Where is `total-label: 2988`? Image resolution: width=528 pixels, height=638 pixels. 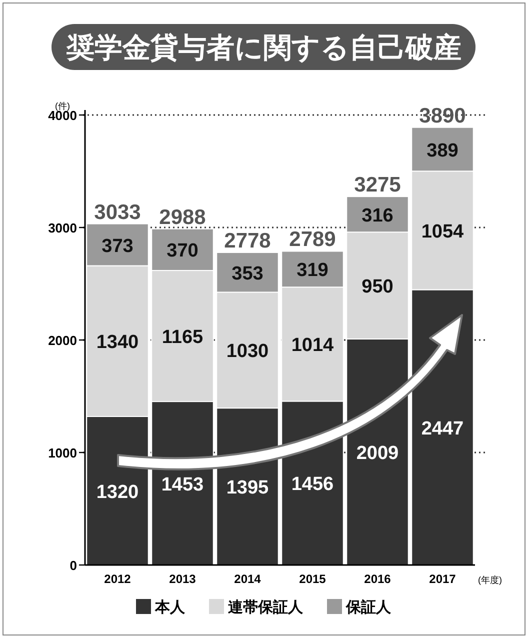
total-label: 2988 is located at coordinates (182, 217).